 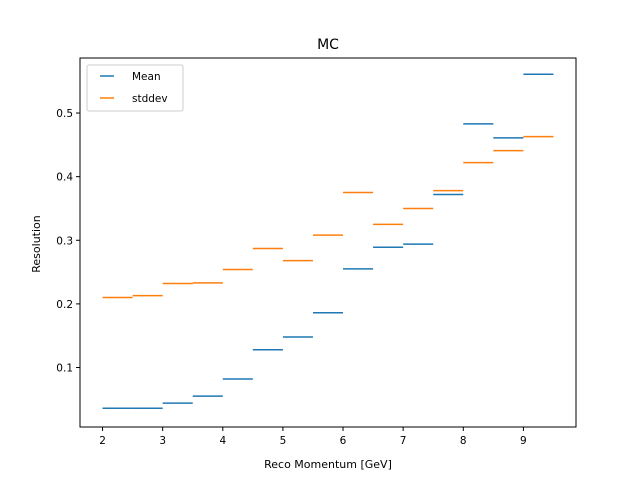 What do you see at coordinates (162, 441) in the screenshot?
I see `x-tick-label: 3` at bounding box center [162, 441].